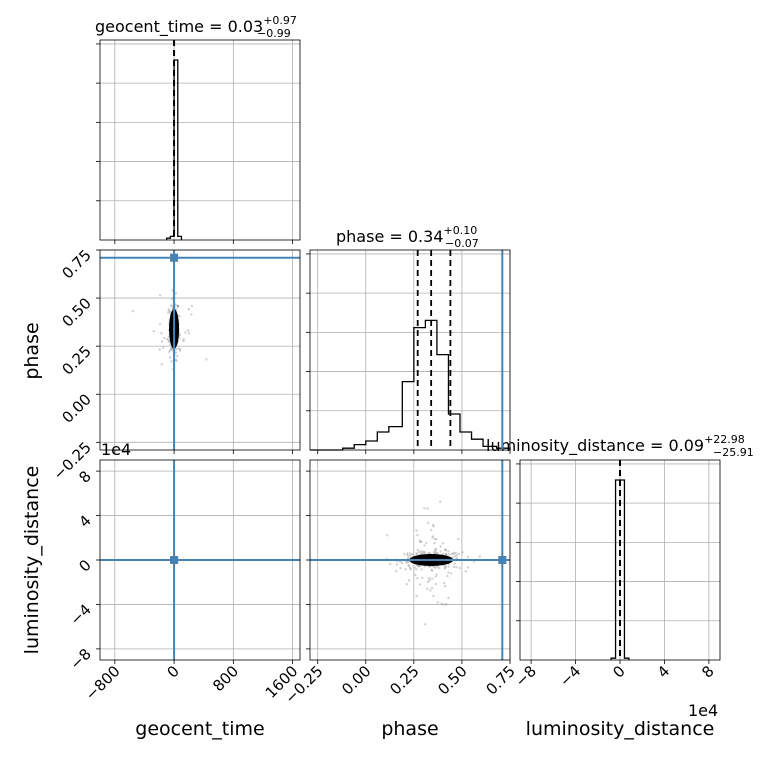 This screenshot has width=760, height=760. What do you see at coordinates (406, 235) in the screenshot?
I see `title-phase: phase = 0.34+0.10` at bounding box center [406, 235].